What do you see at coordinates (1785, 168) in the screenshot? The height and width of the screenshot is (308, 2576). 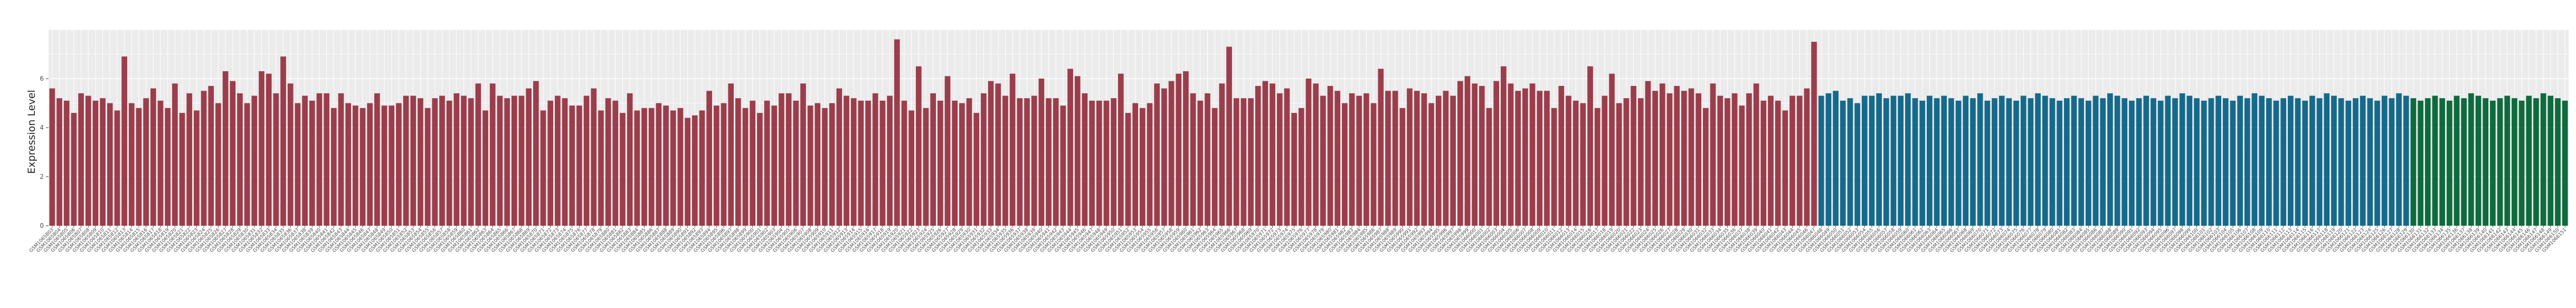 I see `bar-GSM1066043` at bounding box center [1785, 168].